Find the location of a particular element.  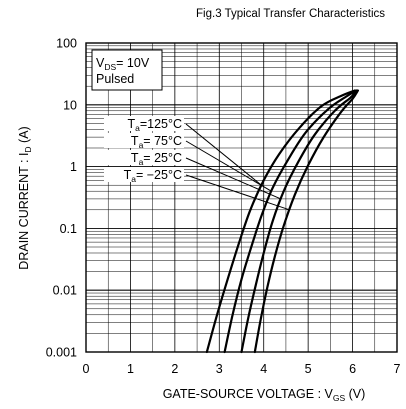

series-label: Ta= 75°C is located at coordinates (144, 141).